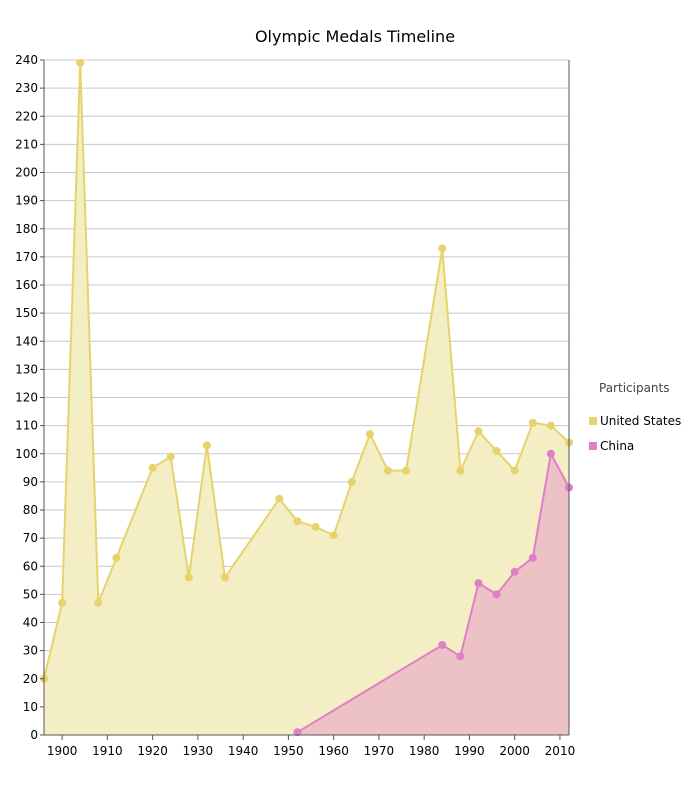  I want to click on y-tick-label: 40, so click(30, 623).